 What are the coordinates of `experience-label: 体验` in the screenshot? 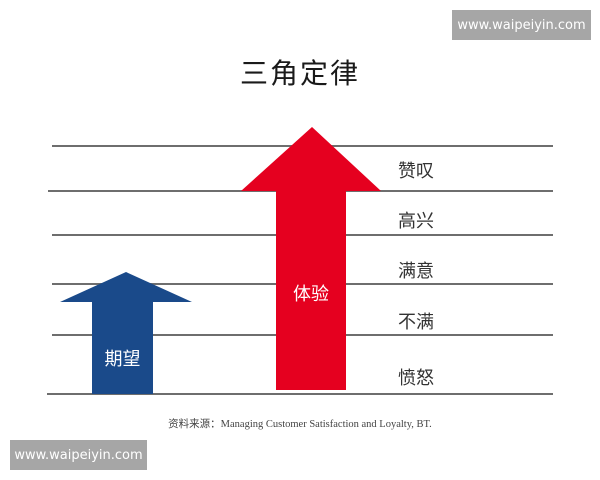 It's located at (311, 294).